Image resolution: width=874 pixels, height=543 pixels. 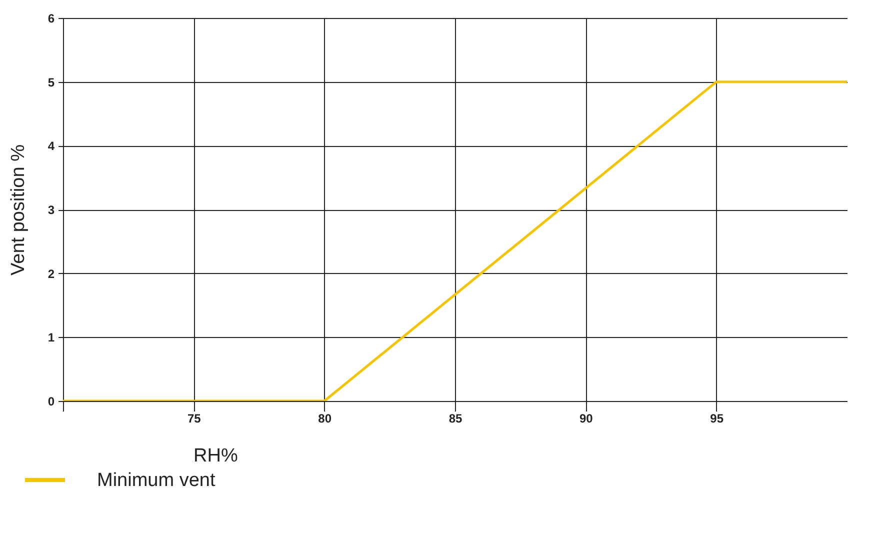 I want to click on y-tick-label: 6, so click(x=51, y=19).